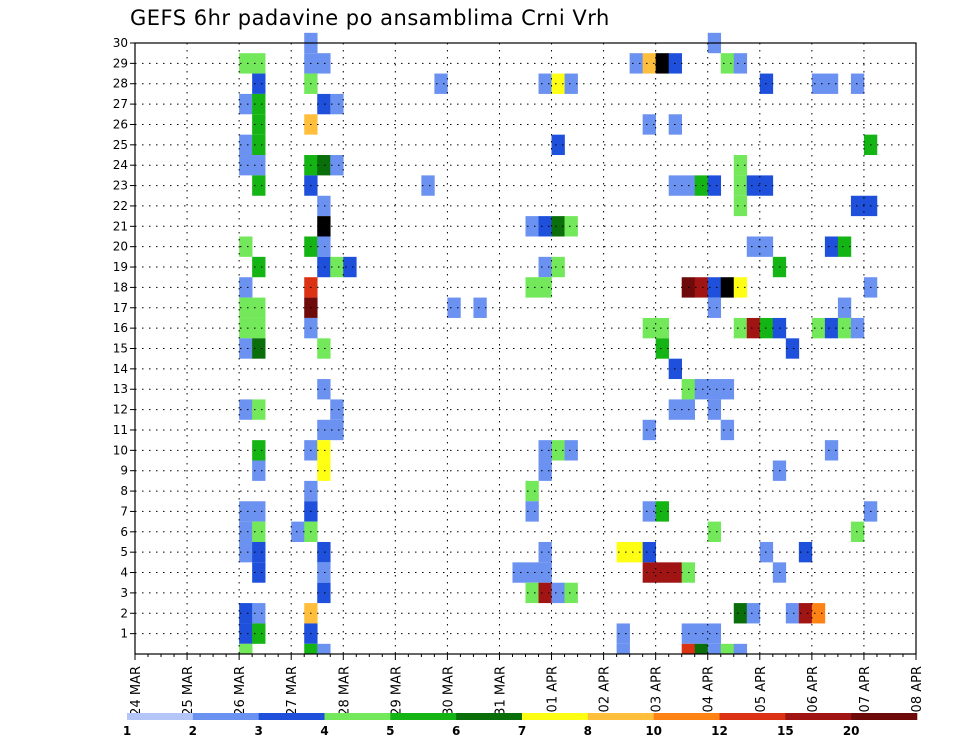 This screenshot has width=960, height=742. Describe the element at coordinates (456, 731) in the screenshot. I see `legend-label: 6` at that location.